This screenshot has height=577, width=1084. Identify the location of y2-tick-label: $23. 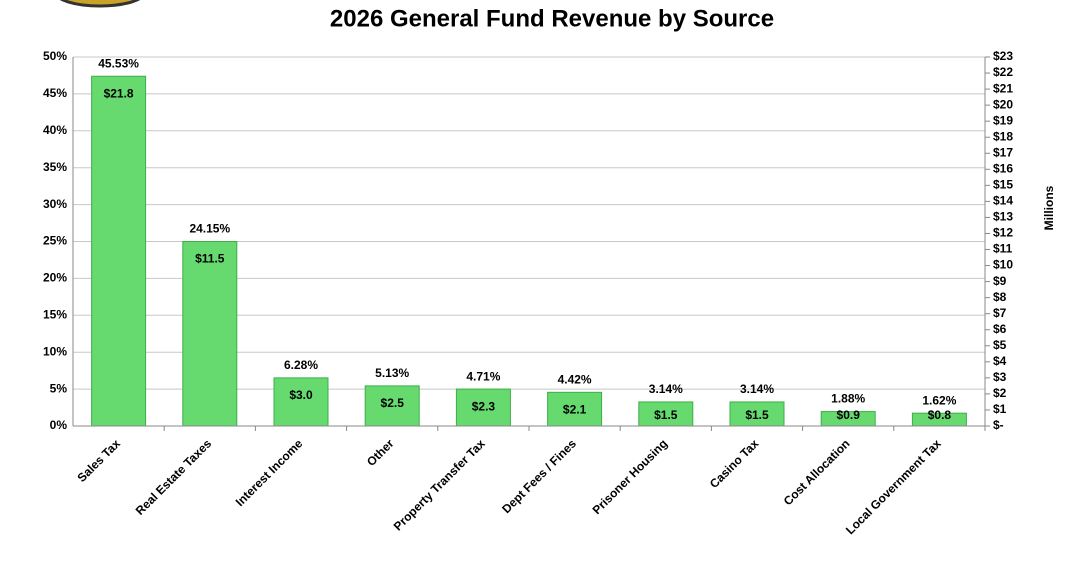
(1003, 56).